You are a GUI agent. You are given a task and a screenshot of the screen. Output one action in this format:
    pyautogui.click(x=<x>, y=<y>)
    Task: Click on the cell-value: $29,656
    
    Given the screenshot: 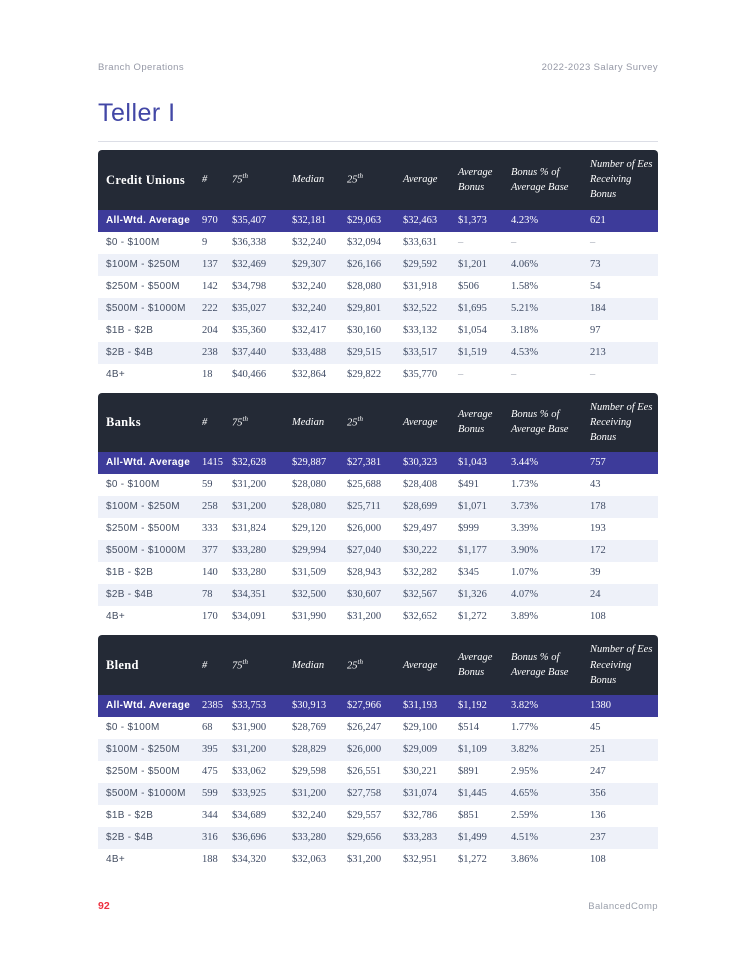 What is the action you would take?
    pyautogui.click(x=367, y=837)
    